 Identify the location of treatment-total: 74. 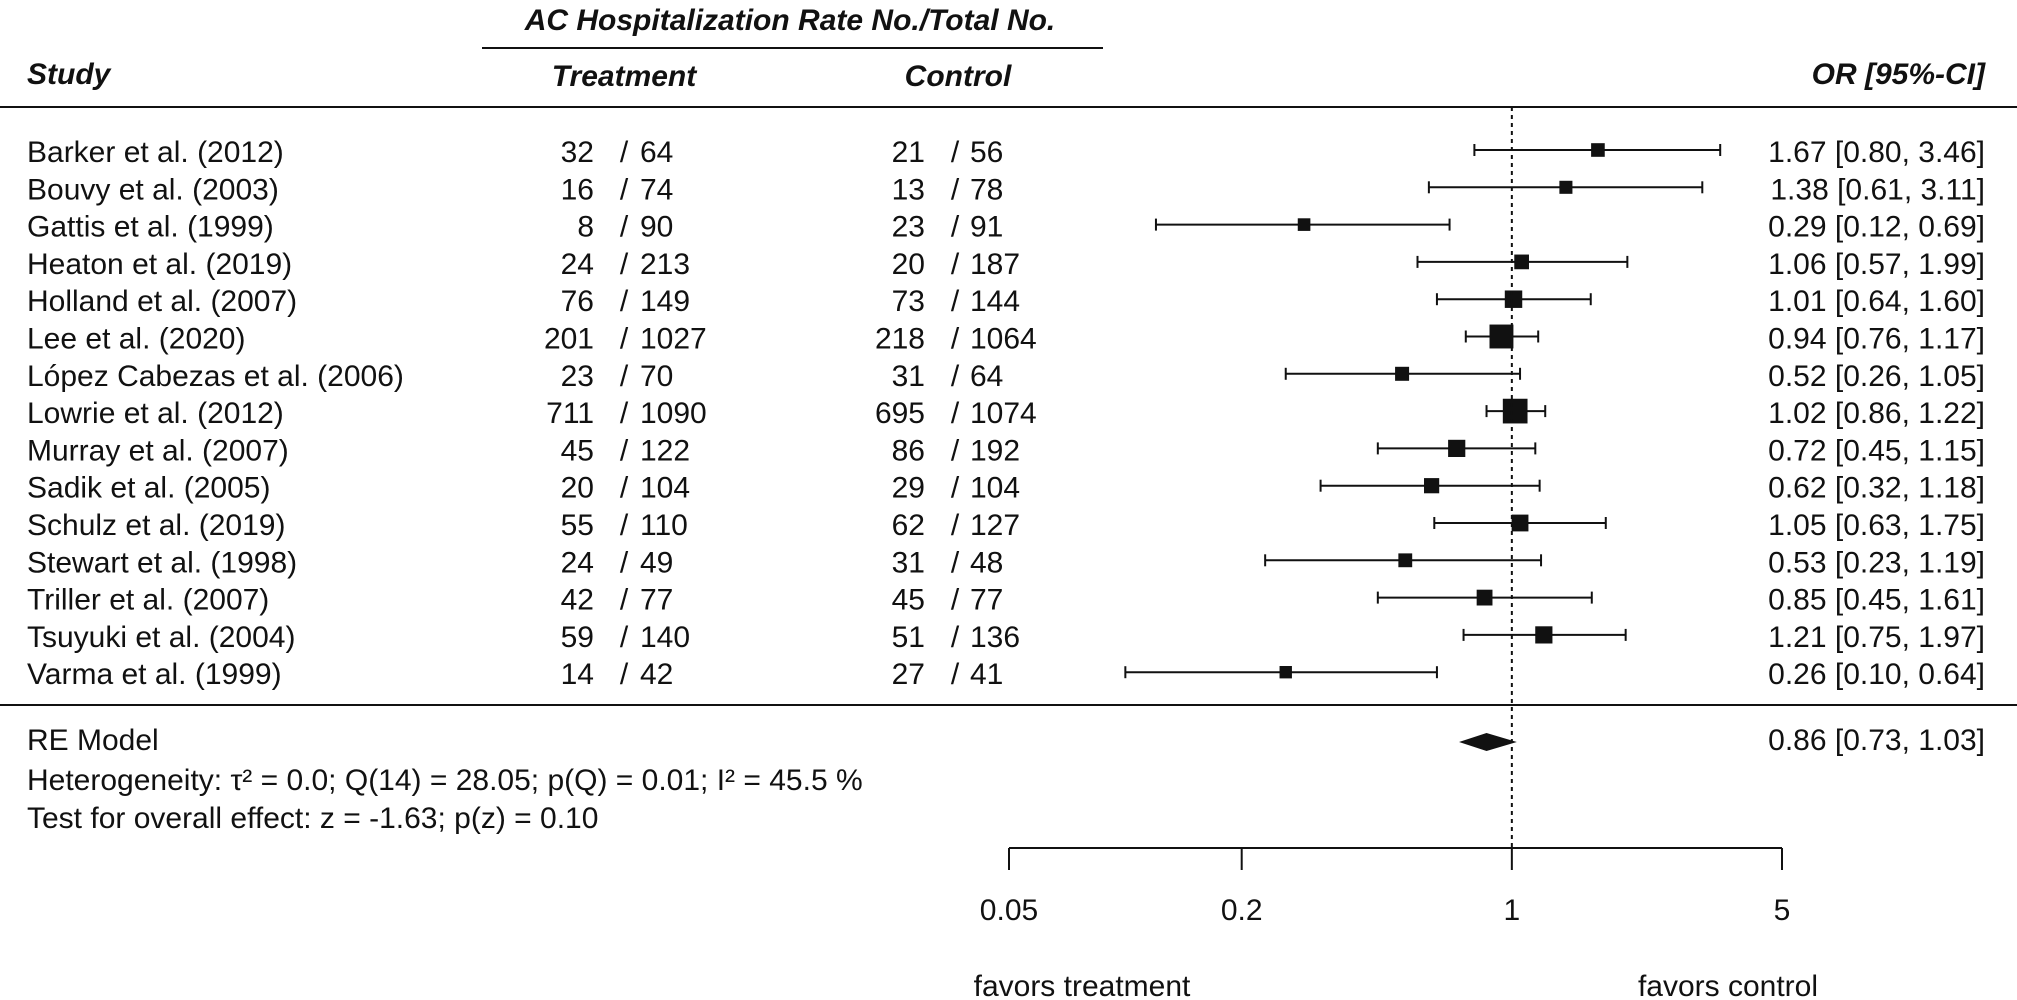
(656, 189).